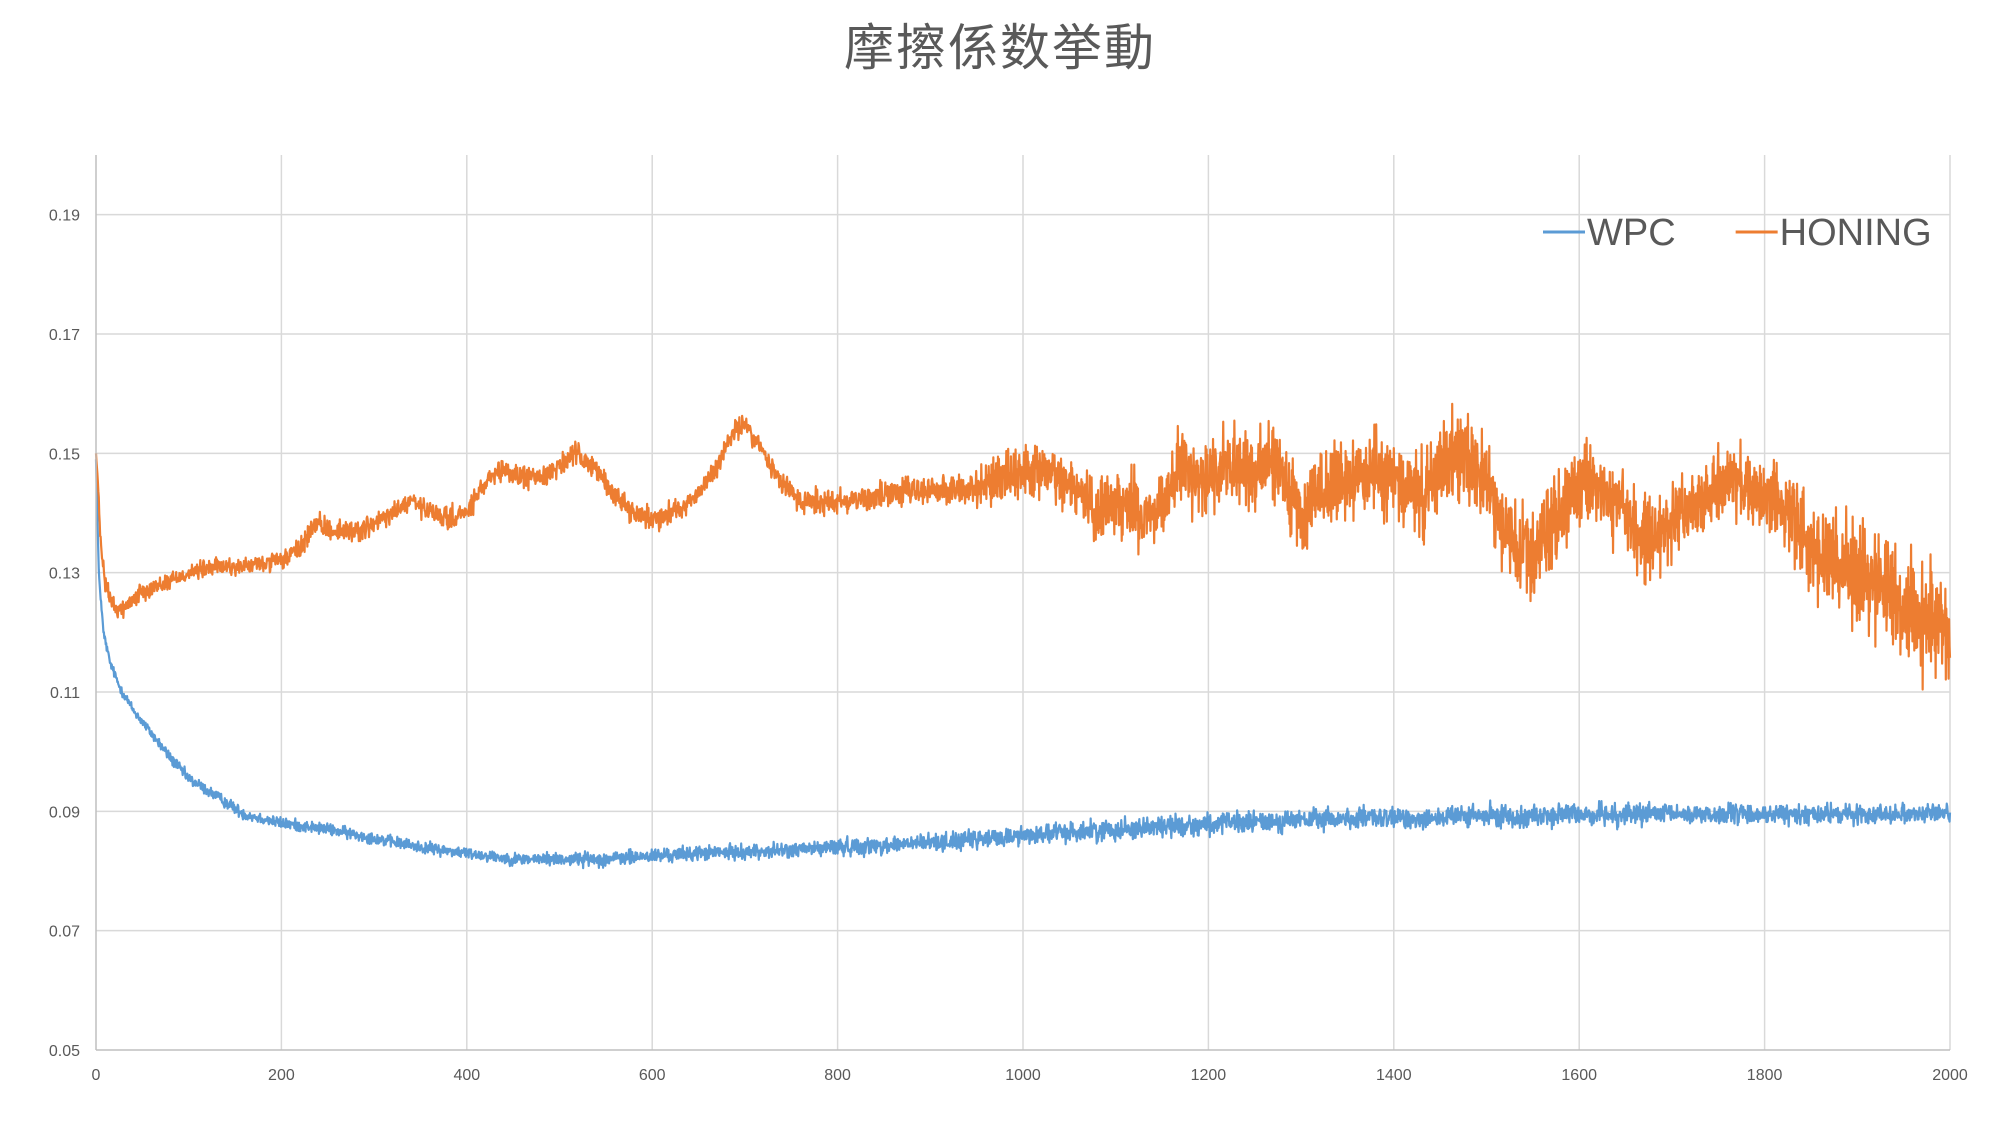 This screenshot has width=2000, height=1125. Describe the element at coordinates (64, 454) in the screenshot. I see `y-tick-label: 0.15` at that location.